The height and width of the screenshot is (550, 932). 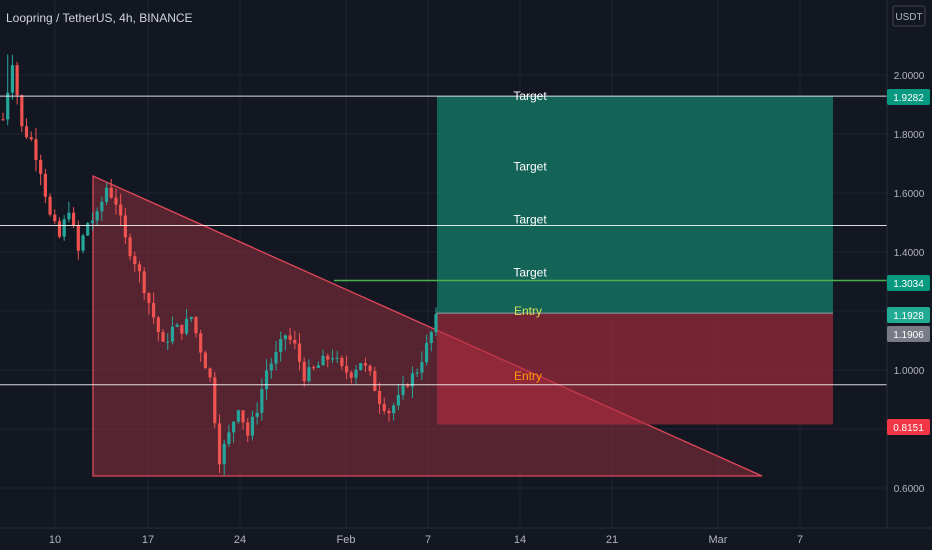 I want to click on loss-zone, so click(x=635, y=369).